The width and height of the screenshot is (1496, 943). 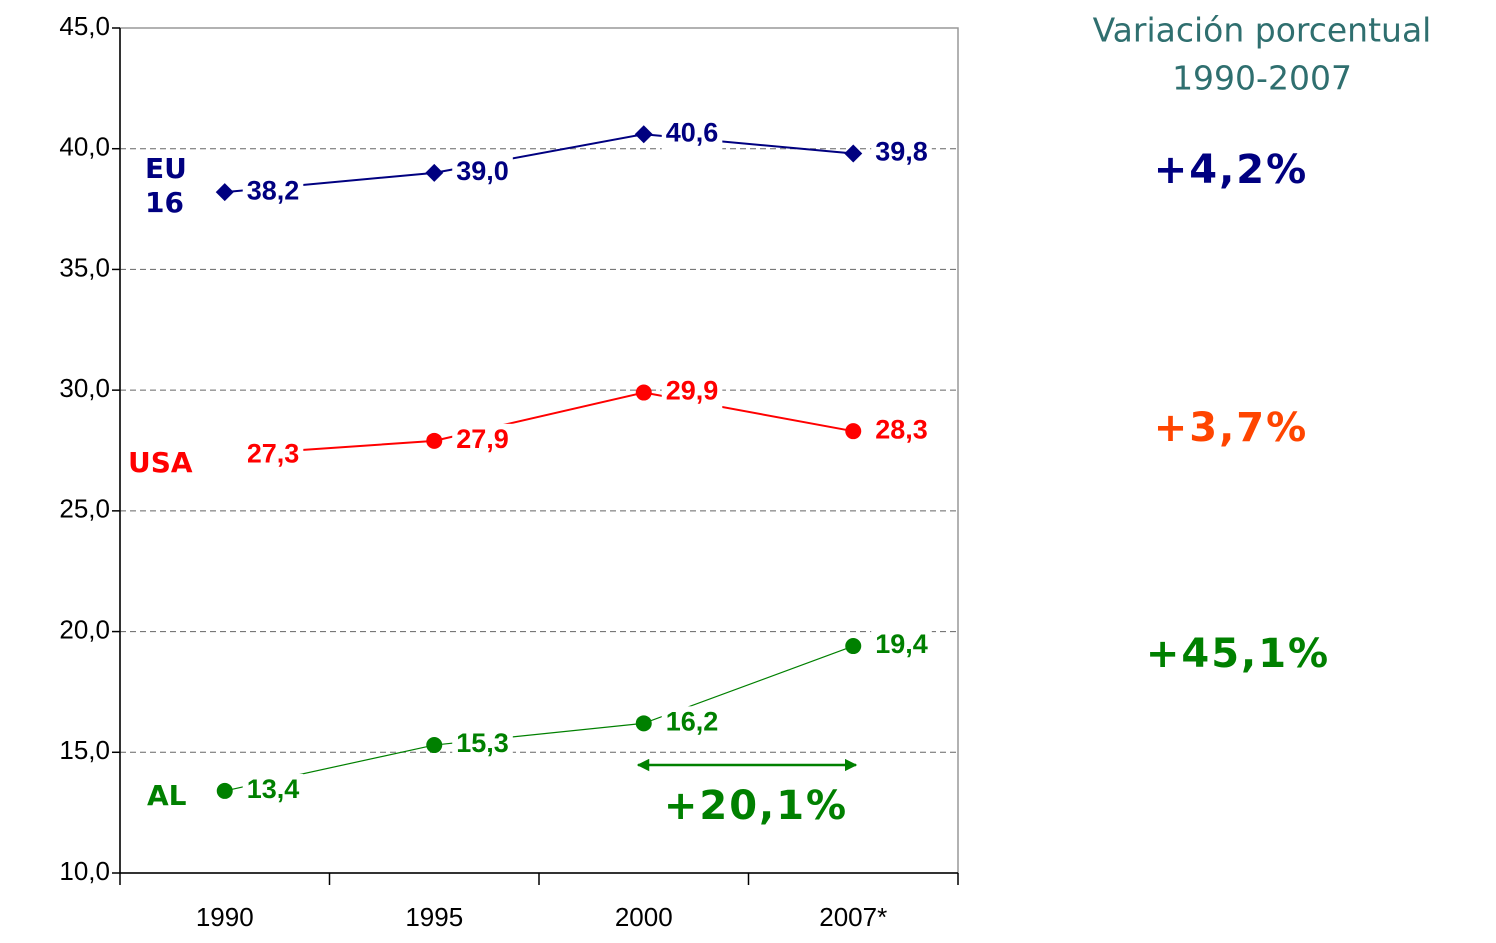 What do you see at coordinates (1238, 654) in the screenshot?
I see `annotation: +45,1%` at bounding box center [1238, 654].